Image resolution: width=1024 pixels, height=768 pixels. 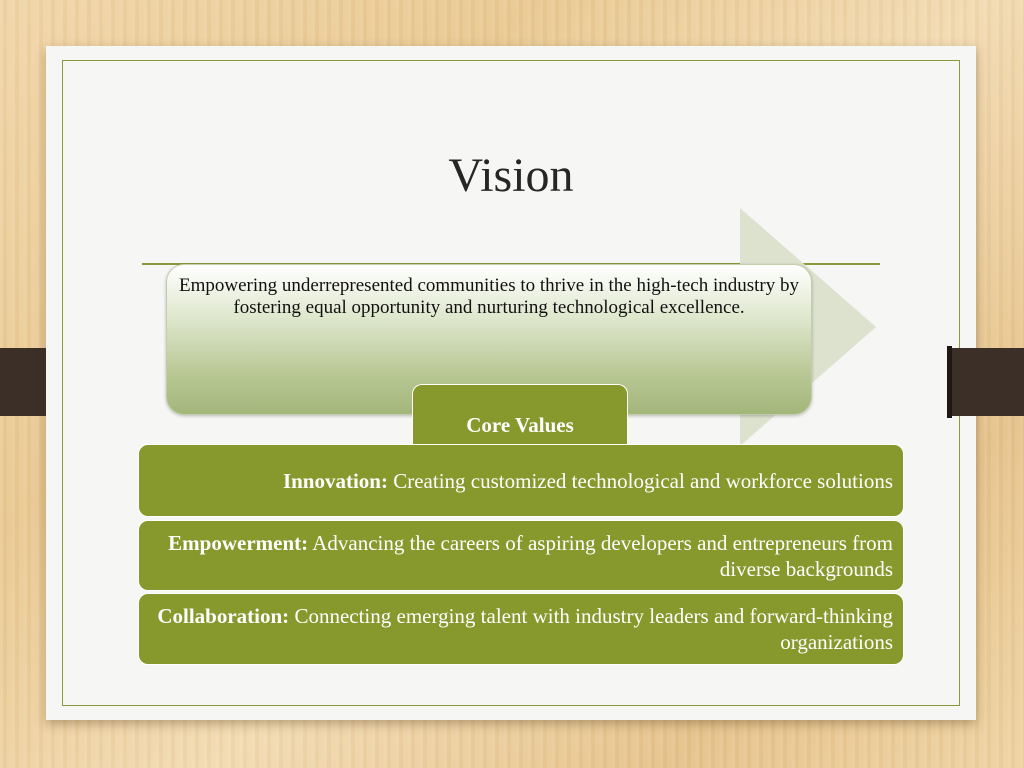 What do you see at coordinates (949, 382) in the screenshot?
I see `right-clip-edge` at bounding box center [949, 382].